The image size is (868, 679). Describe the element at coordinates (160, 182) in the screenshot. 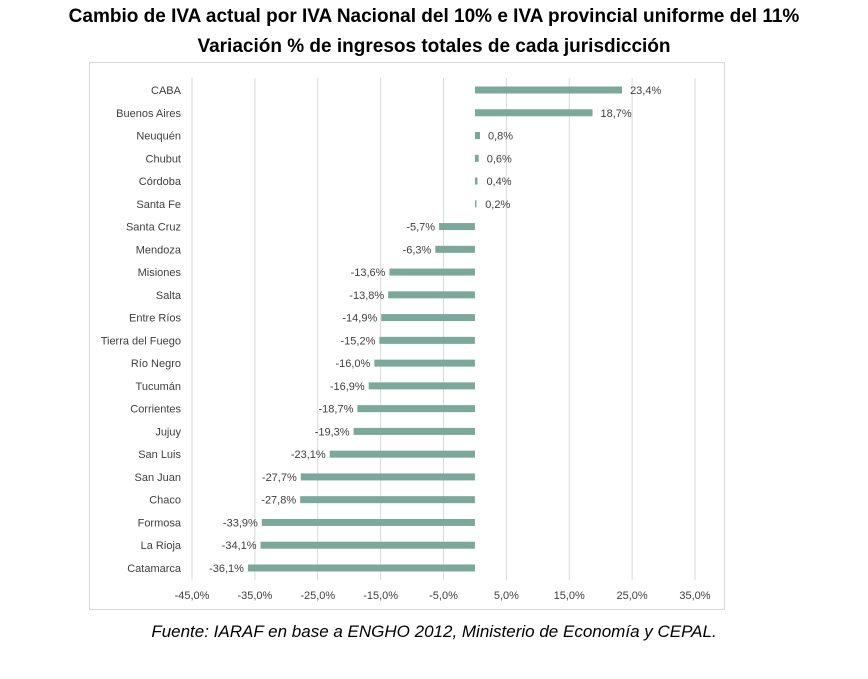

I see `category-label: Córdoba` at that location.